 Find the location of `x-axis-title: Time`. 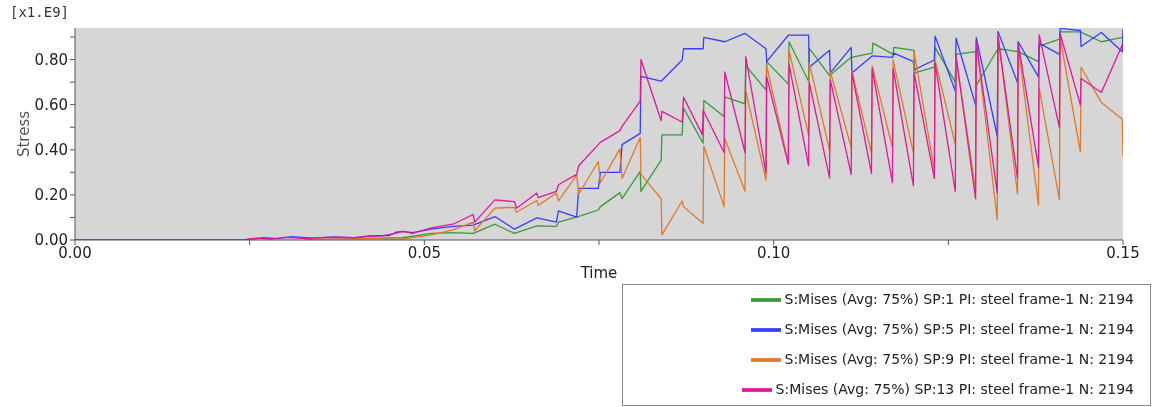

x-axis-title: Time is located at coordinates (598, 273).